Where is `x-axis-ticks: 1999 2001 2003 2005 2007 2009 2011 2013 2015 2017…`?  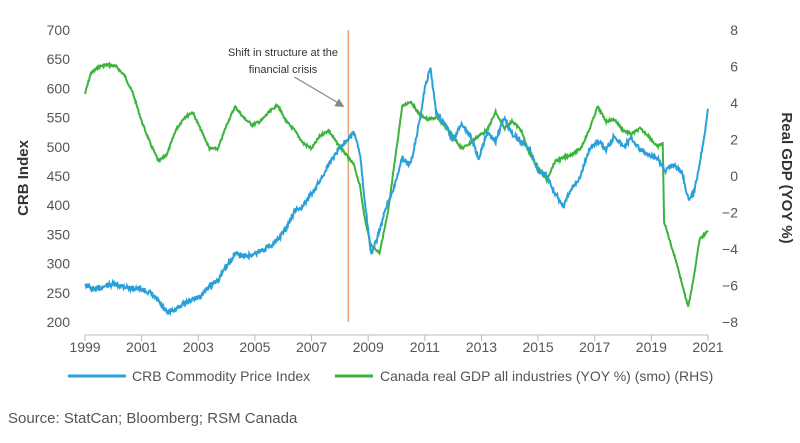
x-axis-ticks: 1999 2001 2003 2005 2007 2009 2011 2013 2015 2017… is located at coordinates (396, 345).